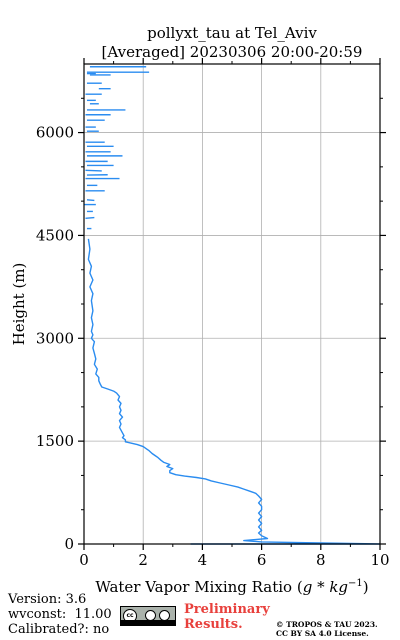 Image resolution: width=400 pixels, height=640 pixels. I want to click on y-tick-label: 0, so click(69, 544).